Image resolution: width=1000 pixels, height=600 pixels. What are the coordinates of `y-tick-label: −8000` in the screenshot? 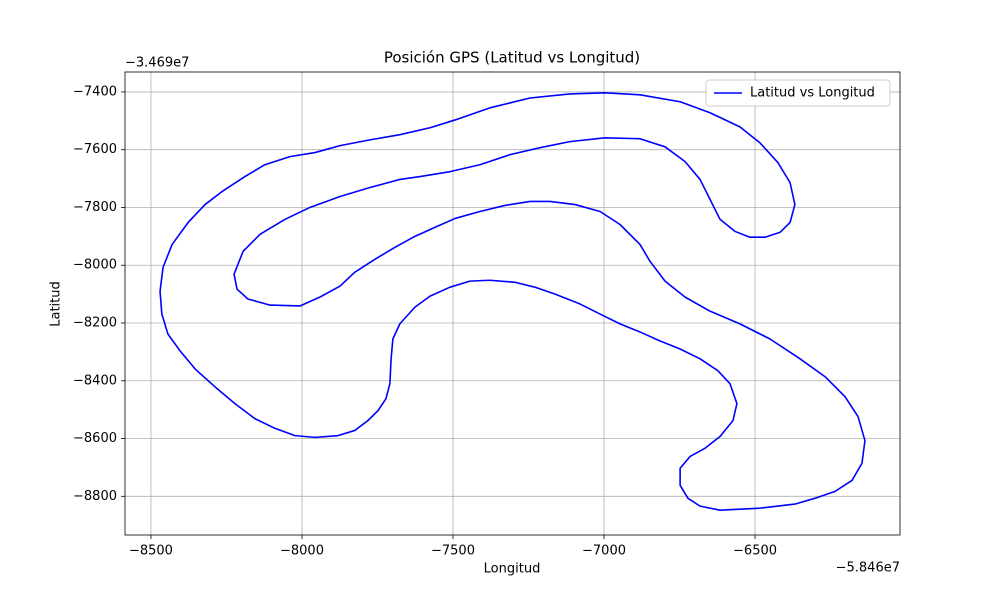 It's located at (95, 265).